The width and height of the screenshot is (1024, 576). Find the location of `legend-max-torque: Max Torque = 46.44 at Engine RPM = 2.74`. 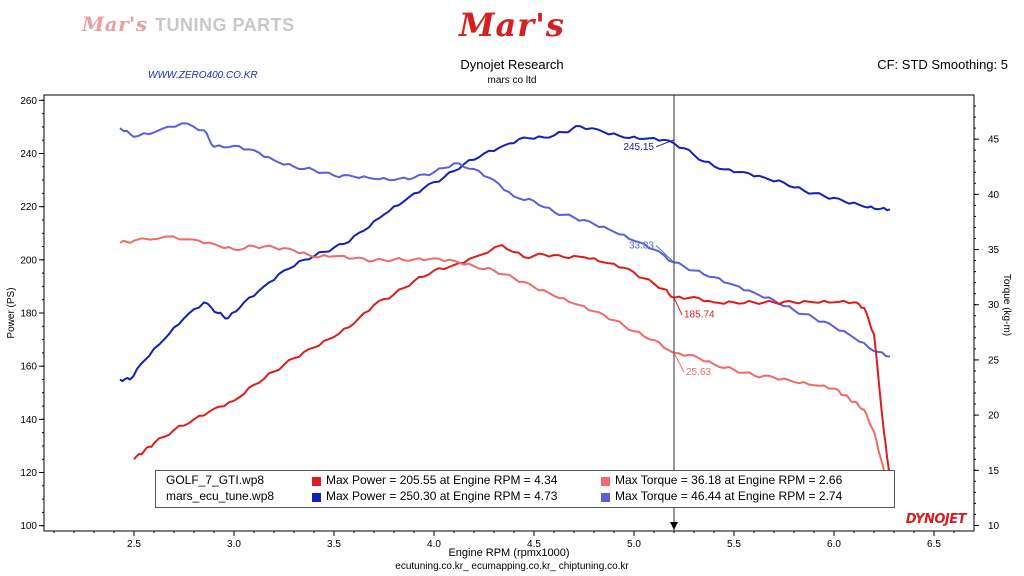

legend-max-torque: Max Torque = 46.44 at Engine RPM = 2.74 is located at coordinates (729, 496).